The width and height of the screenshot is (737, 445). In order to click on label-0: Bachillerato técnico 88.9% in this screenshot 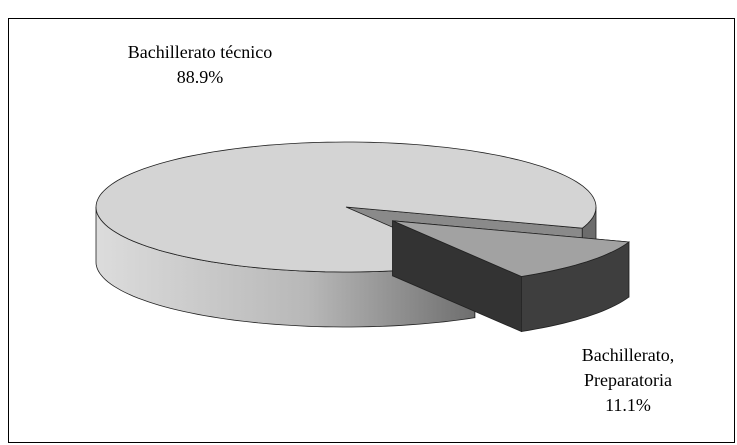, I will do `click(200, 65)`.